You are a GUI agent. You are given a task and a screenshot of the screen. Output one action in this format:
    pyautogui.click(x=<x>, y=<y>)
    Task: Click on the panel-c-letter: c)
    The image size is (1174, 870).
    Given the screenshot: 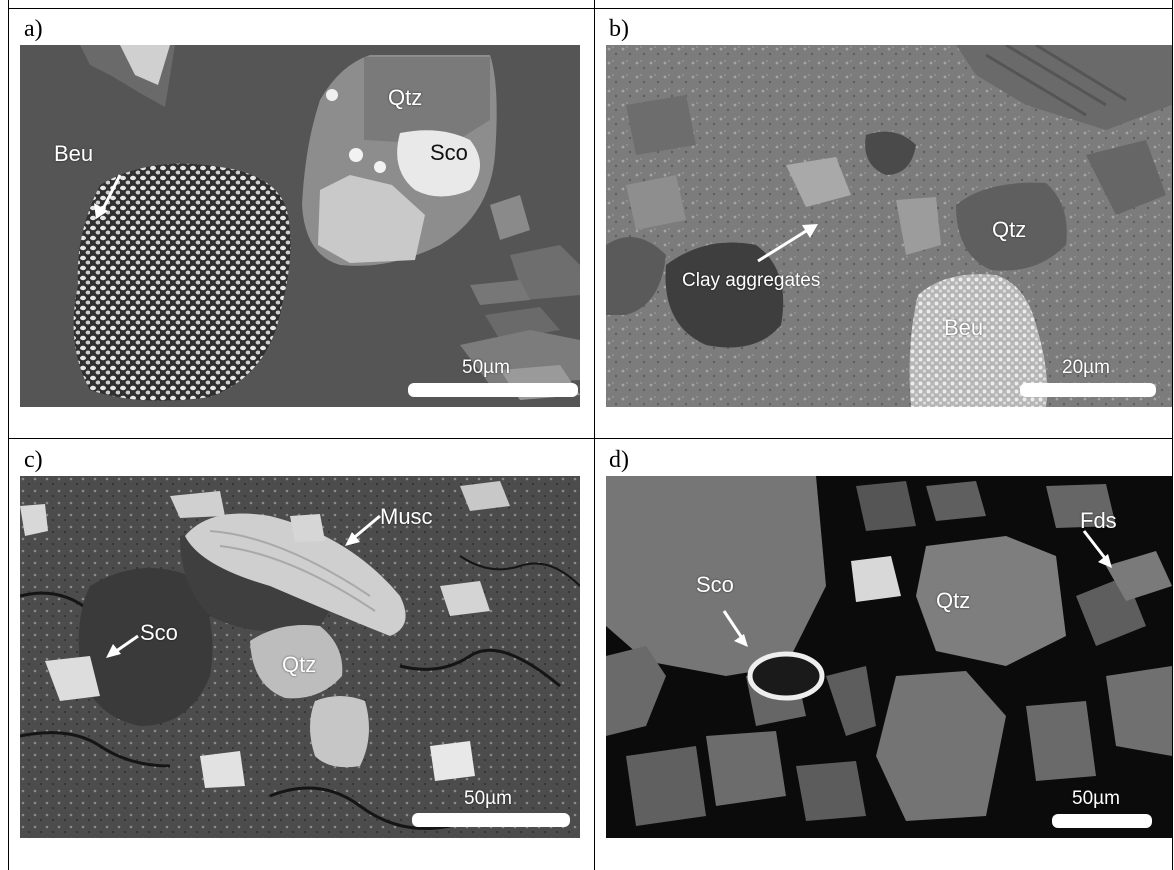 What is the action you would take?
    pyautogui.click(x=33, y=460)
    